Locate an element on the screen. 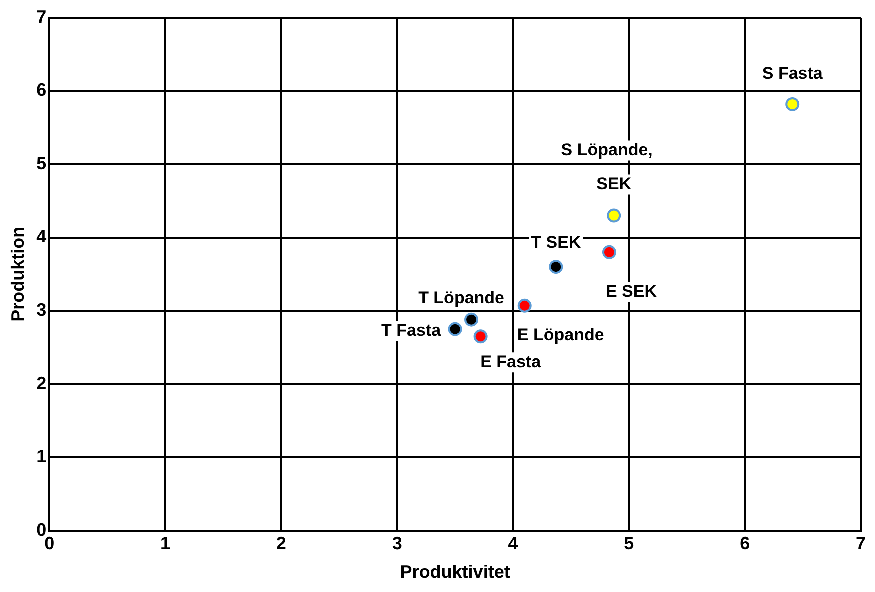 This screenshot has height=592, width=875. x-tick-label: 5 is located at coordinates (629, 544).